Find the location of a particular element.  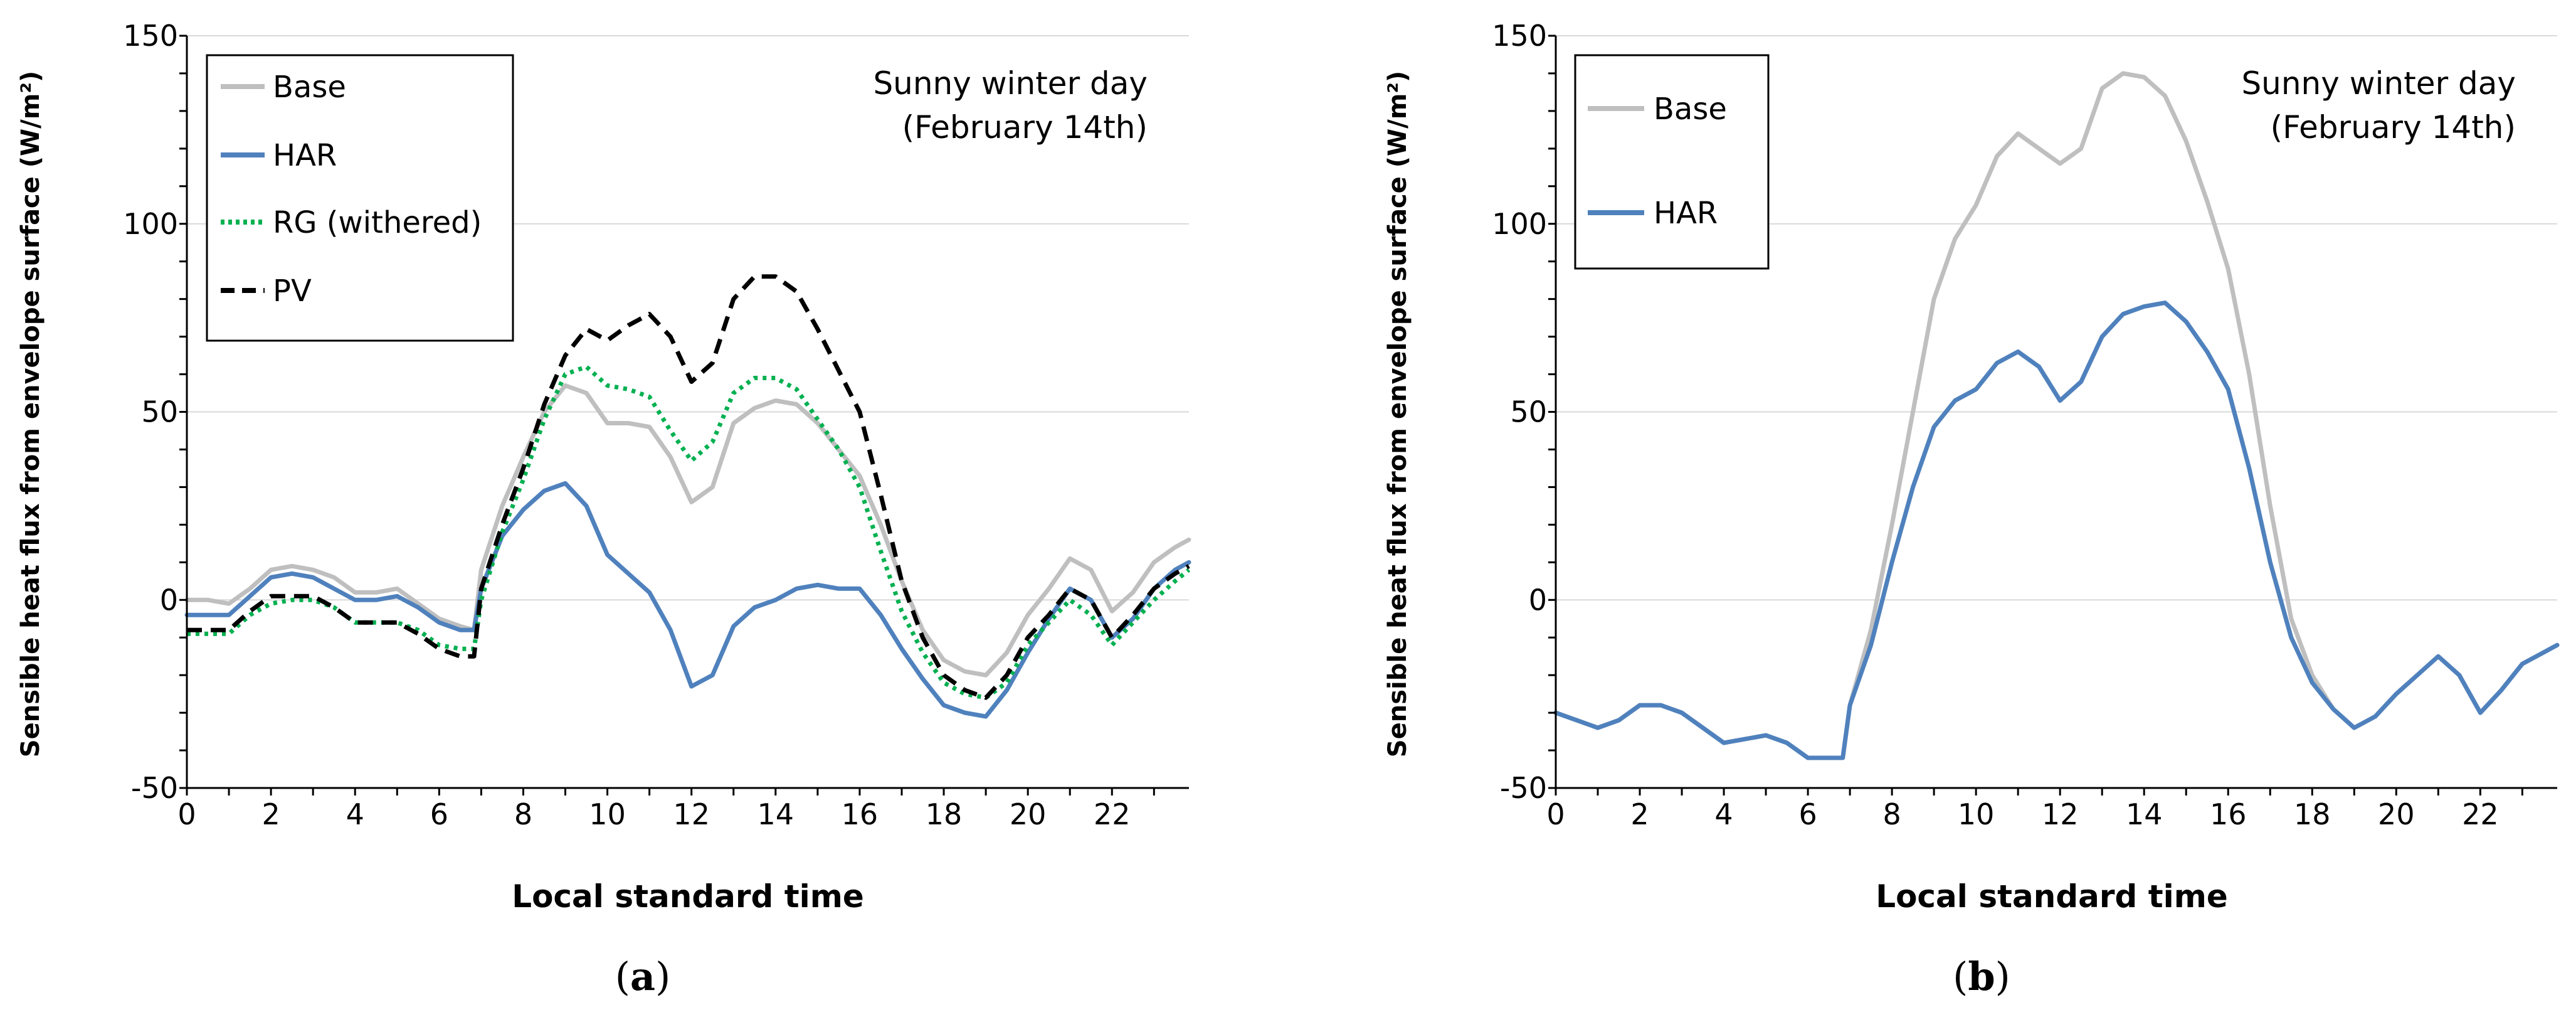

panel-b-label: (b) is located at coordinates (1981, 977).